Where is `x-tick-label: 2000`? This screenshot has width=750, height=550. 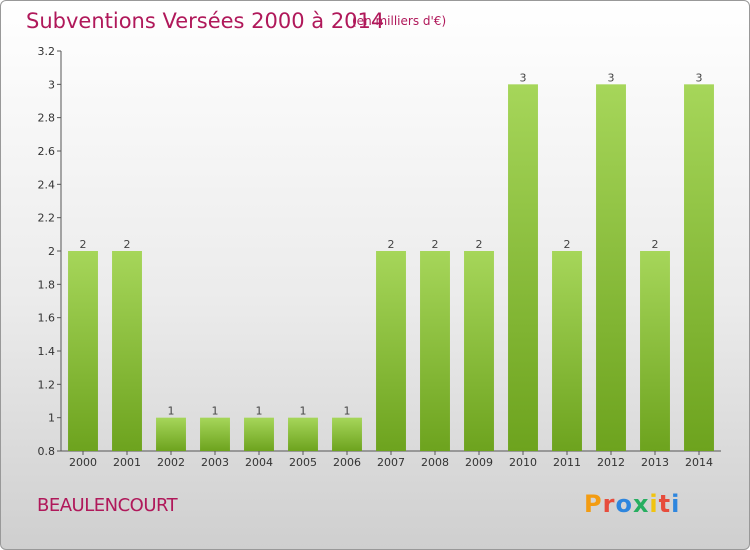 x-tick-label: 2000 is located at coordinates (83, 462).